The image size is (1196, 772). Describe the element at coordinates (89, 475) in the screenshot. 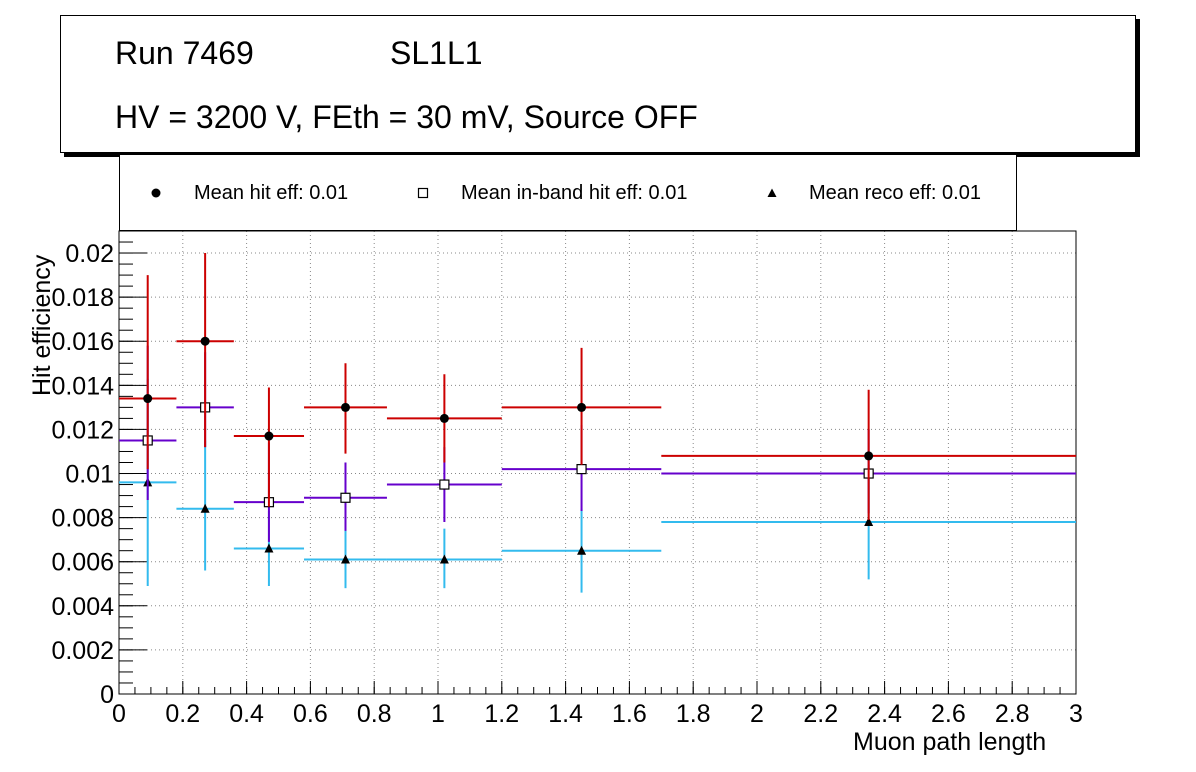

I see `y-tick-label: 0.01` at that location.